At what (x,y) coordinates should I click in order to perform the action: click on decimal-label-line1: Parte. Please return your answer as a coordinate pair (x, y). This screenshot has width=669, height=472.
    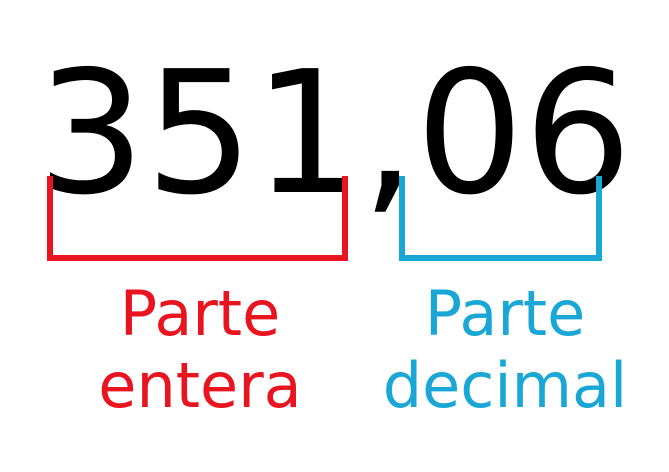
    Looking at the image, I should click on (505, 313).